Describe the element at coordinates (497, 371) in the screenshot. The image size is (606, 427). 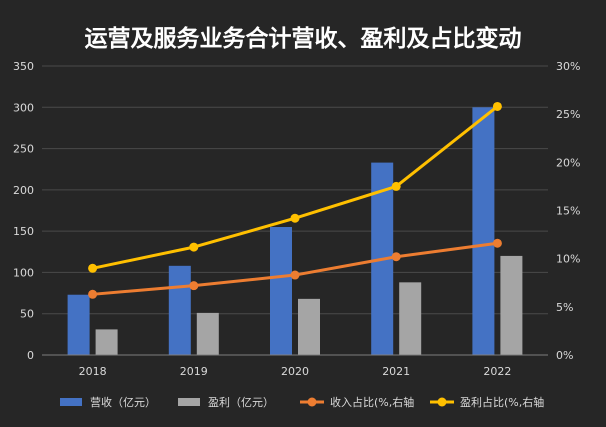
I see `x-tick-label: 2022` at that location.